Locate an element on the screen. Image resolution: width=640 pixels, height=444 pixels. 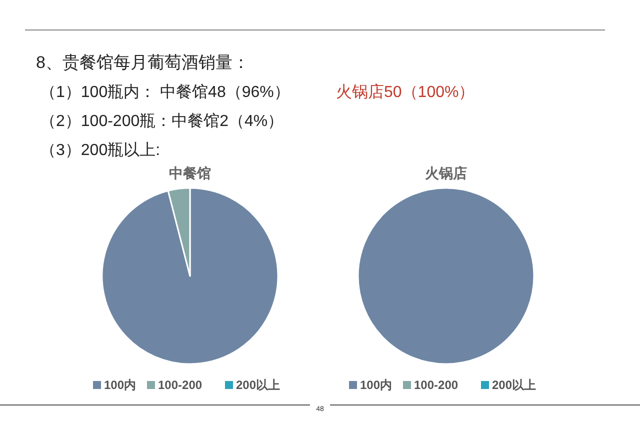
pie-slice is located at coordinates (190, 276).